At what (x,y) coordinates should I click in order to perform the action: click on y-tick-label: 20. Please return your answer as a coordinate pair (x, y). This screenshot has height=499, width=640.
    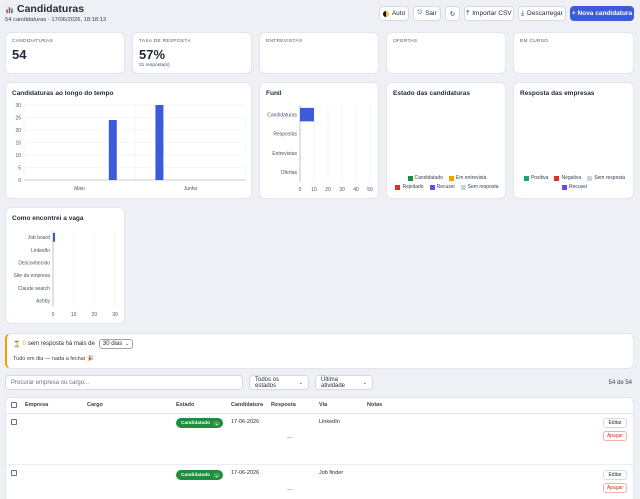
    Looking at the image, I should click on (18, 131).